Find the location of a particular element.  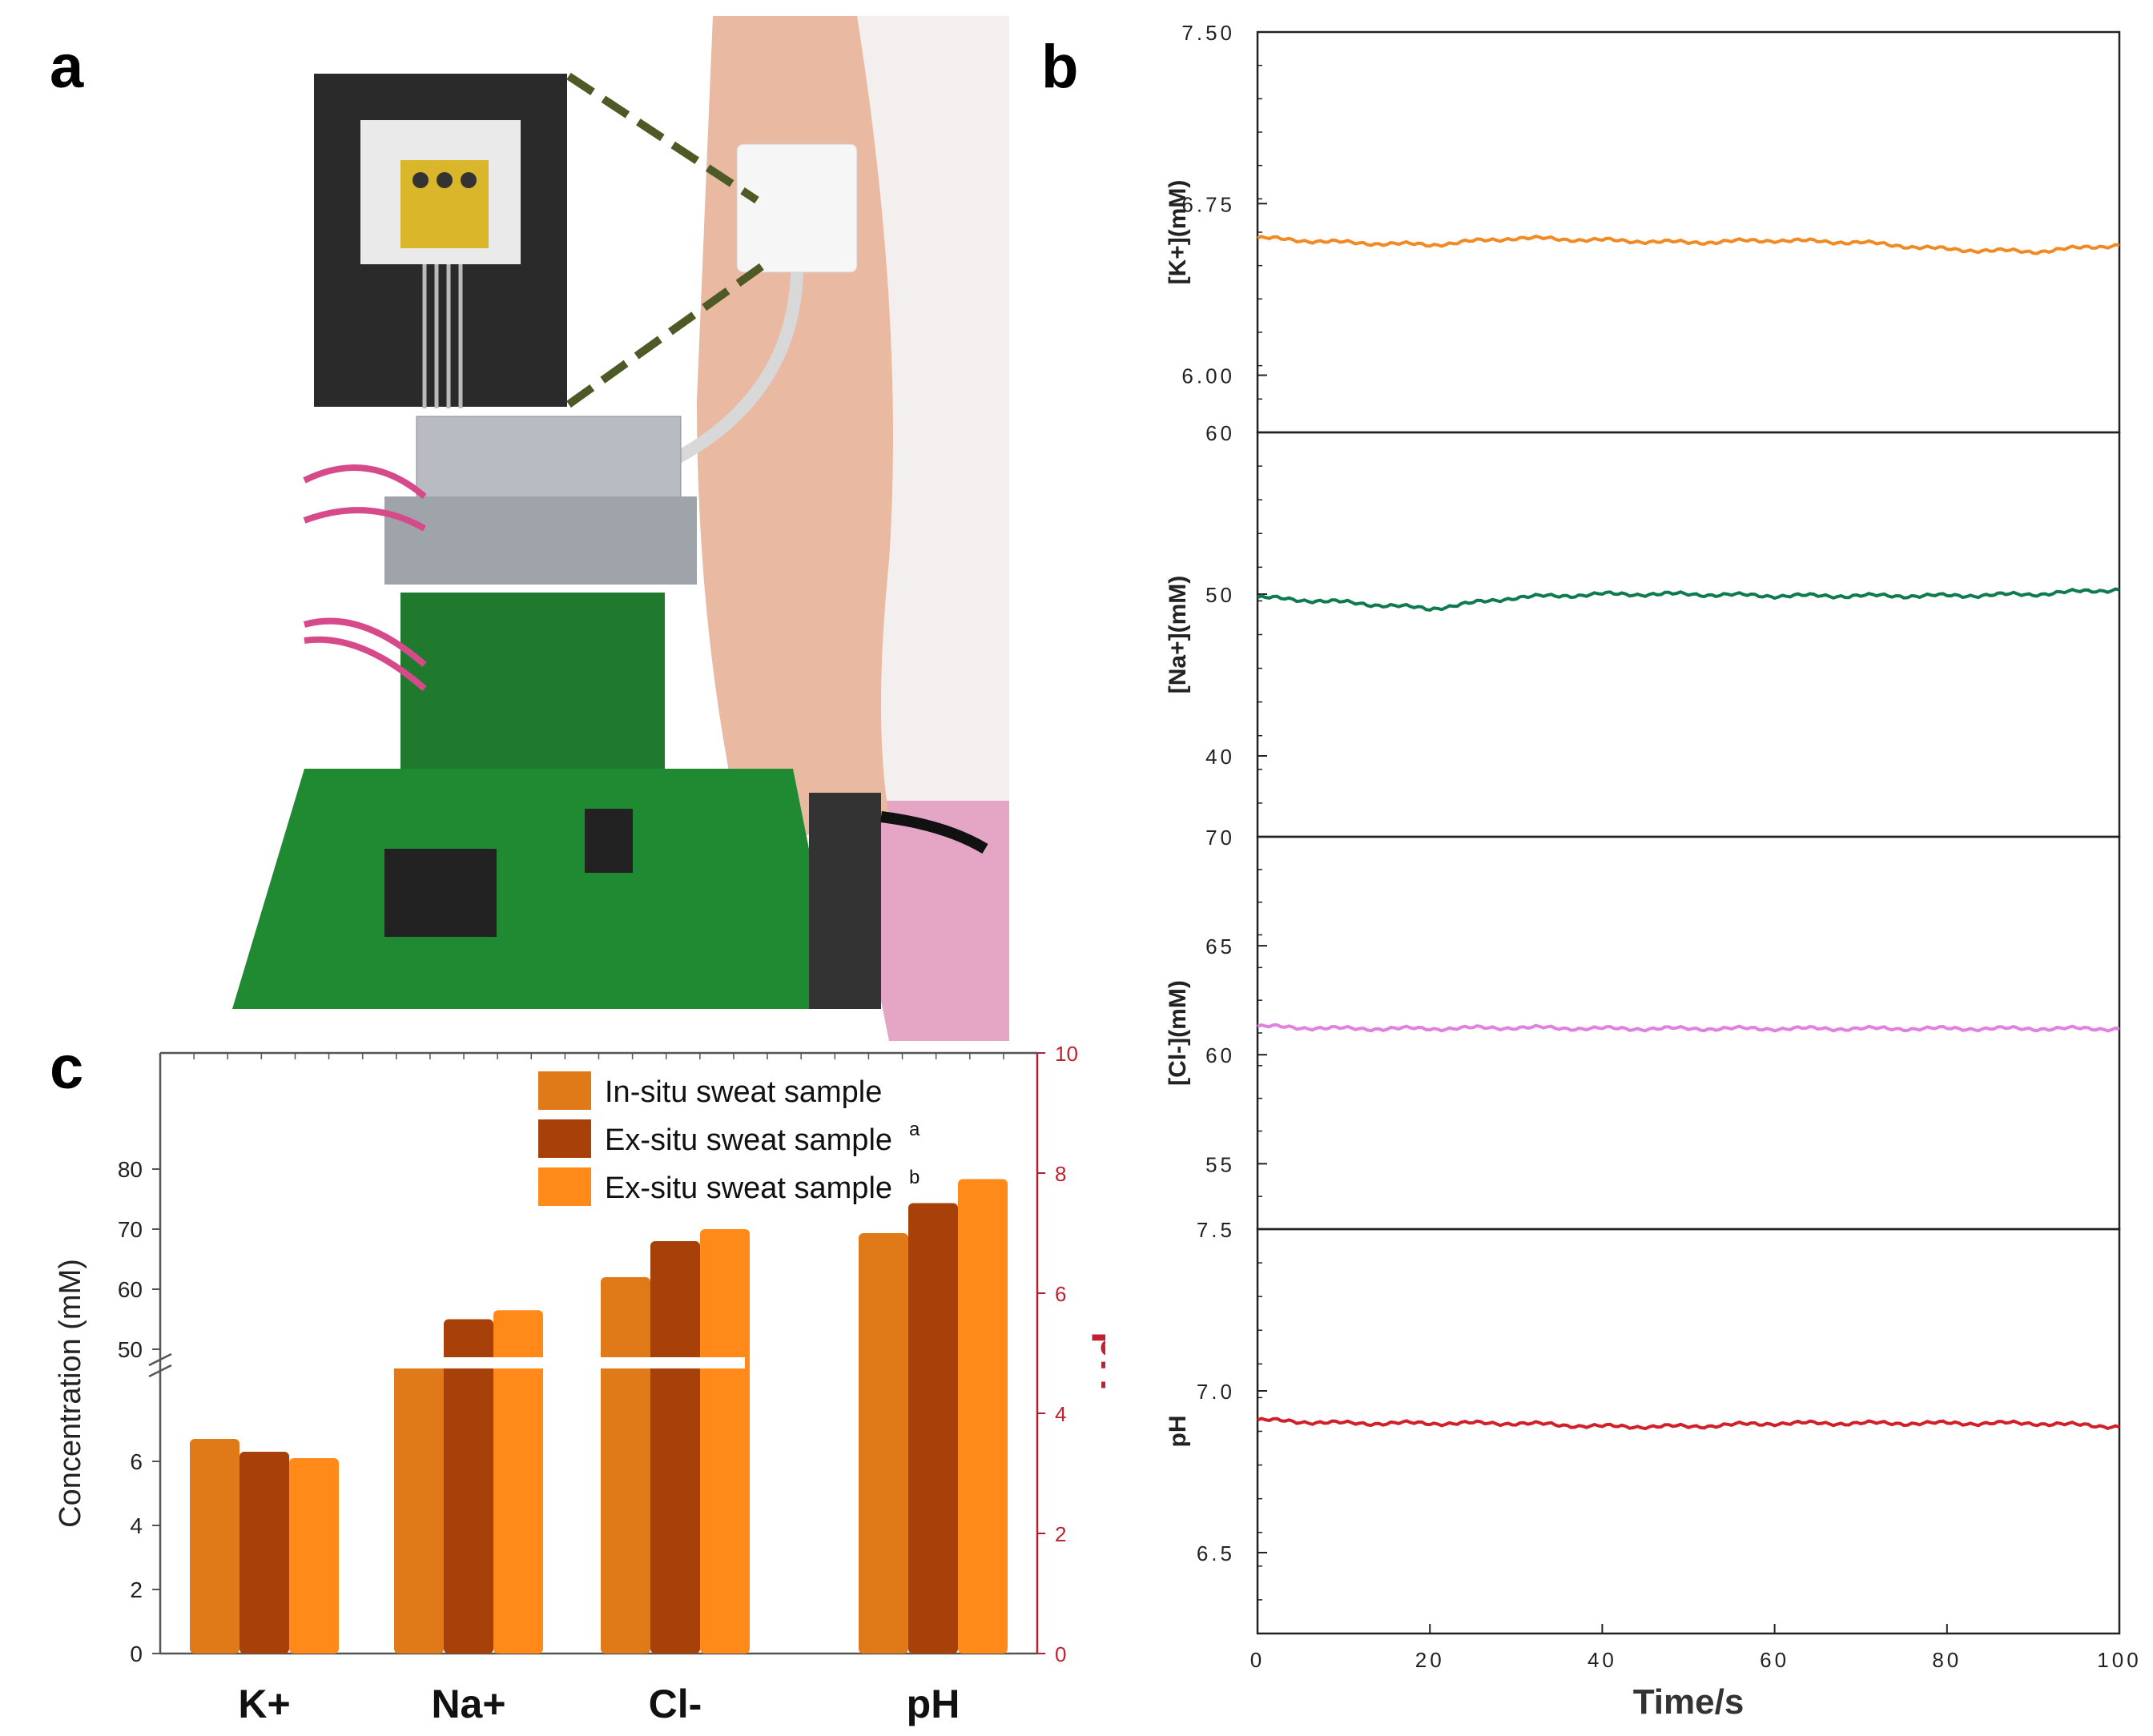

y-tick-label-Na: 40 is located at coordinates (1220, 757).